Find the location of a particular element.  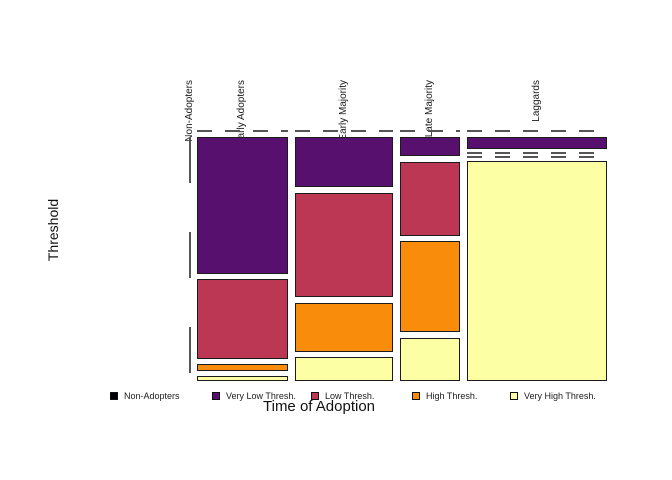

legend-item: Very High Thresh. is located at coordinates (553, 396).